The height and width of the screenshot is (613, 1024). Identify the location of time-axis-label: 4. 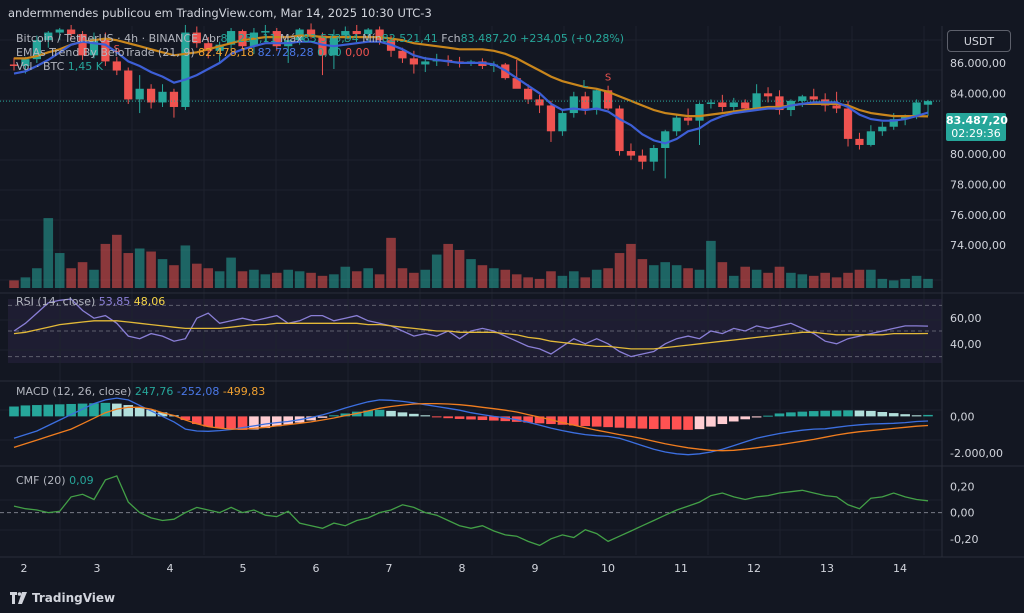
(170, 568).